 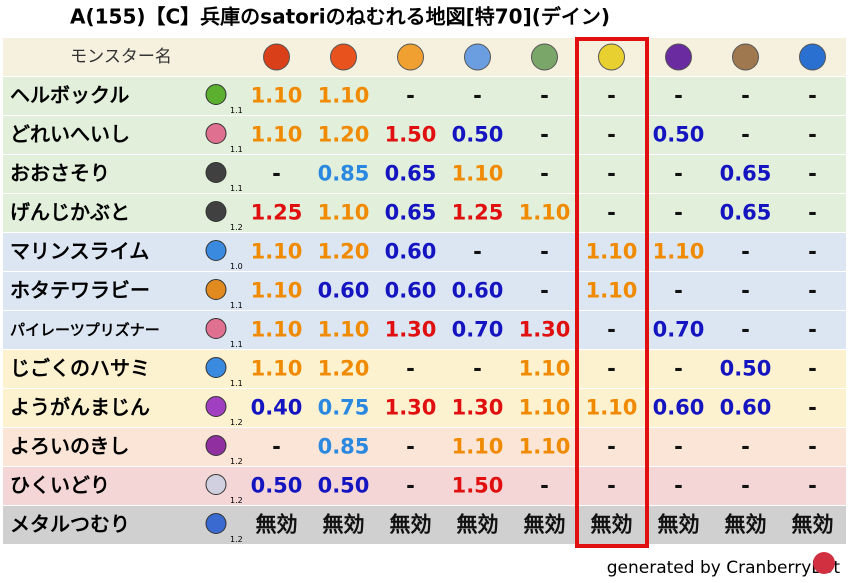 What do you see at coordinates (70, 524) in the screenshot?
I see `monster-name: メタルつむり` at bounding box center [70, 524].